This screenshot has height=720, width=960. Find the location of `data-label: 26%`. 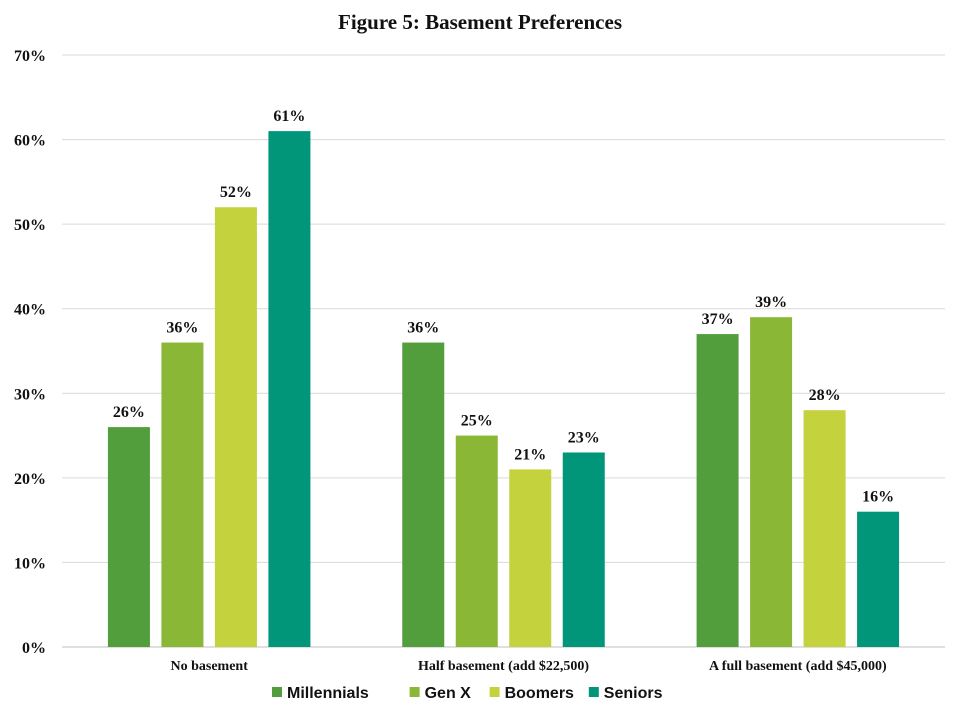

data-label: 26% is located at coordinates (129, 412).